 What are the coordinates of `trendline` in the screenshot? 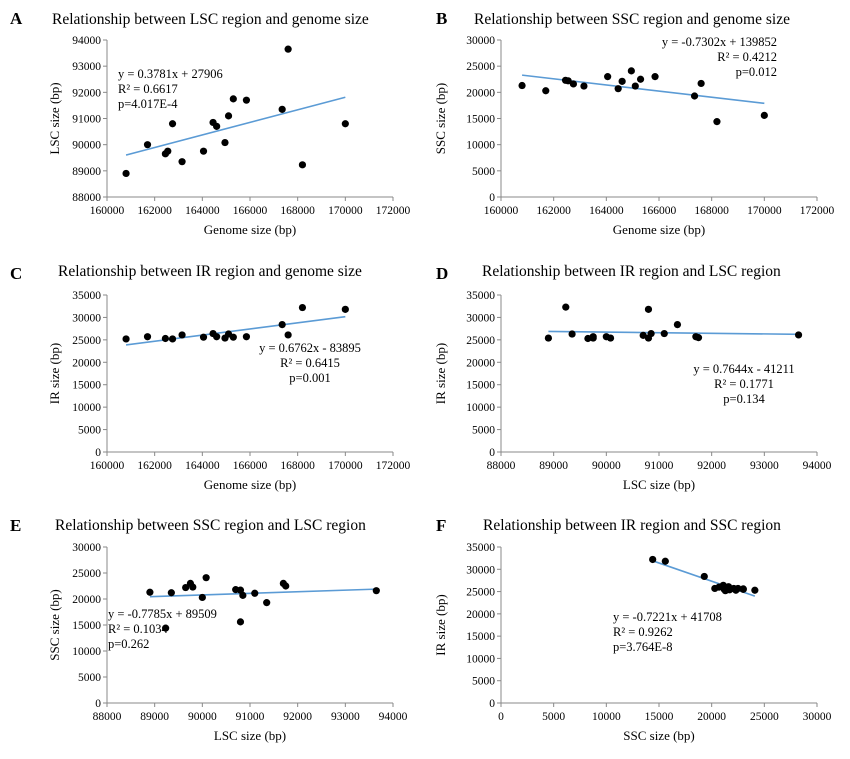 It's located at (235, 126).